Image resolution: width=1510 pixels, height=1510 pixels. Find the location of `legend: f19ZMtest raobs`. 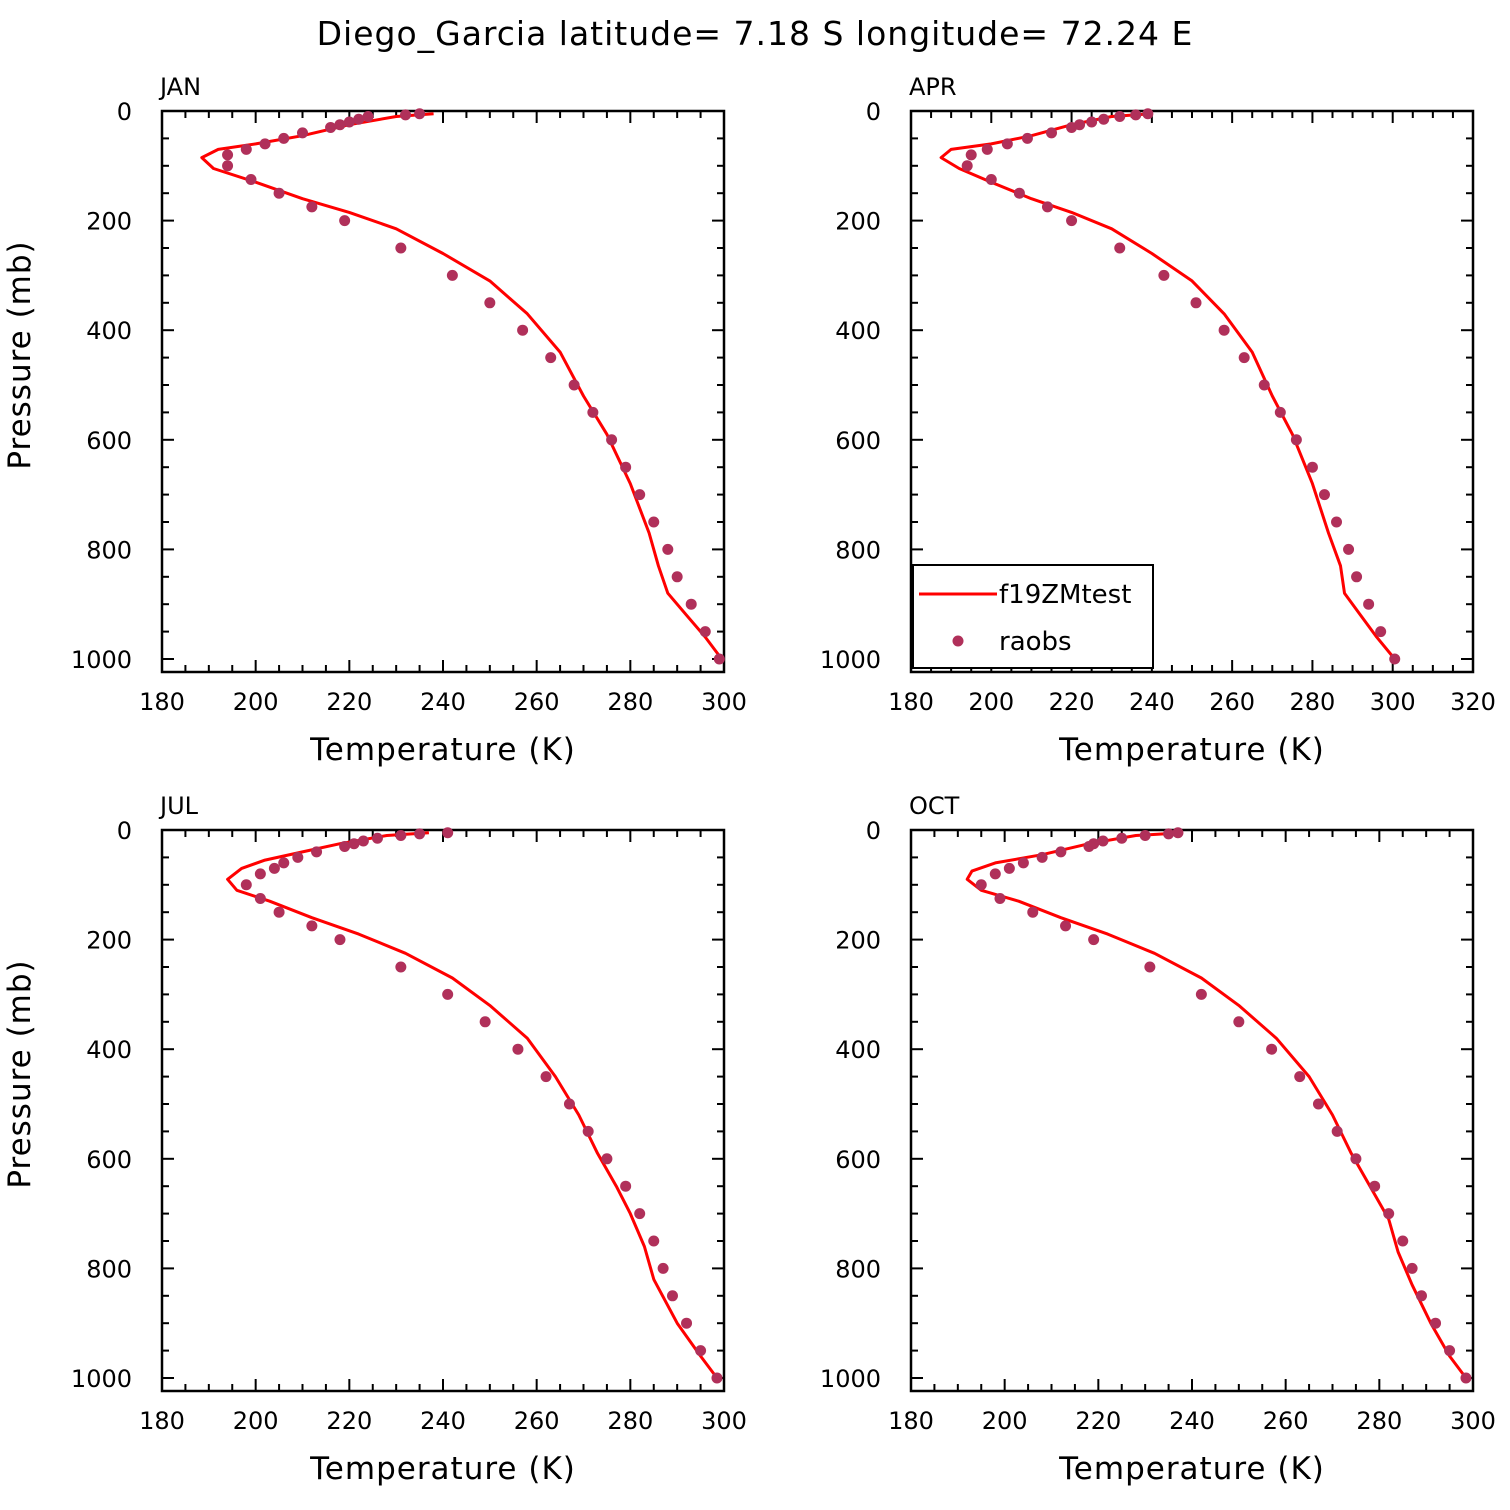

legend: f19ZMtest raobs is located at coordinates (1033, 616).